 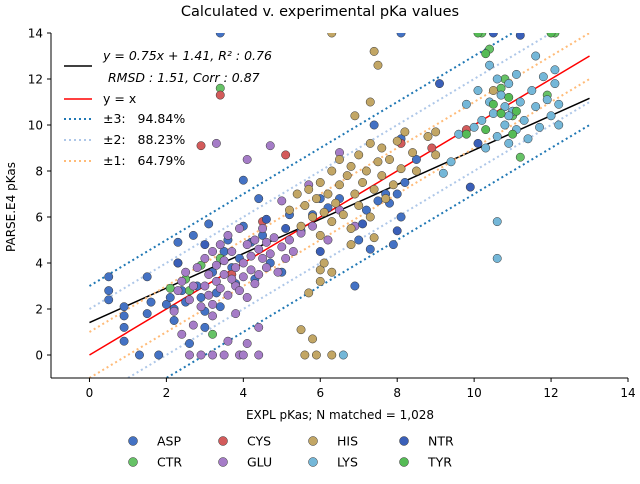 I want to click on legend-marker-ctr, so click(x=133, y=462).